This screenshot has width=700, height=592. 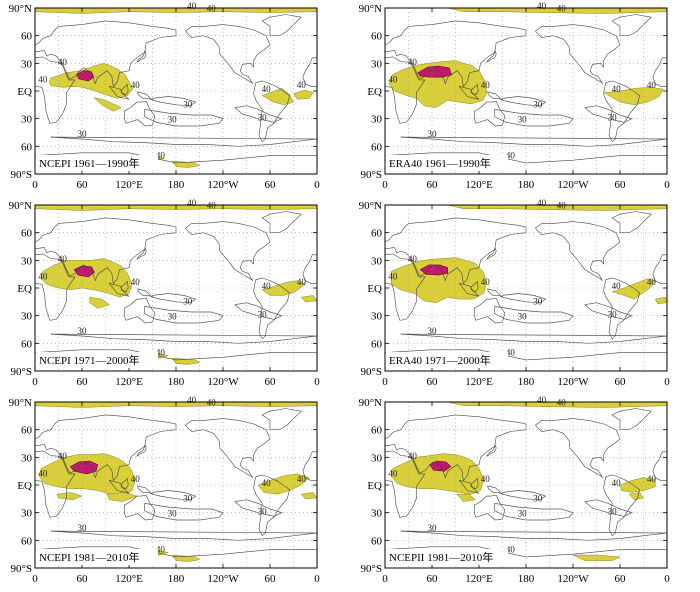 What do you see at coordinates (479, 185) in the screenshot?
I see `lon-tick-label: 120°E` at bounding box center [479, 185].